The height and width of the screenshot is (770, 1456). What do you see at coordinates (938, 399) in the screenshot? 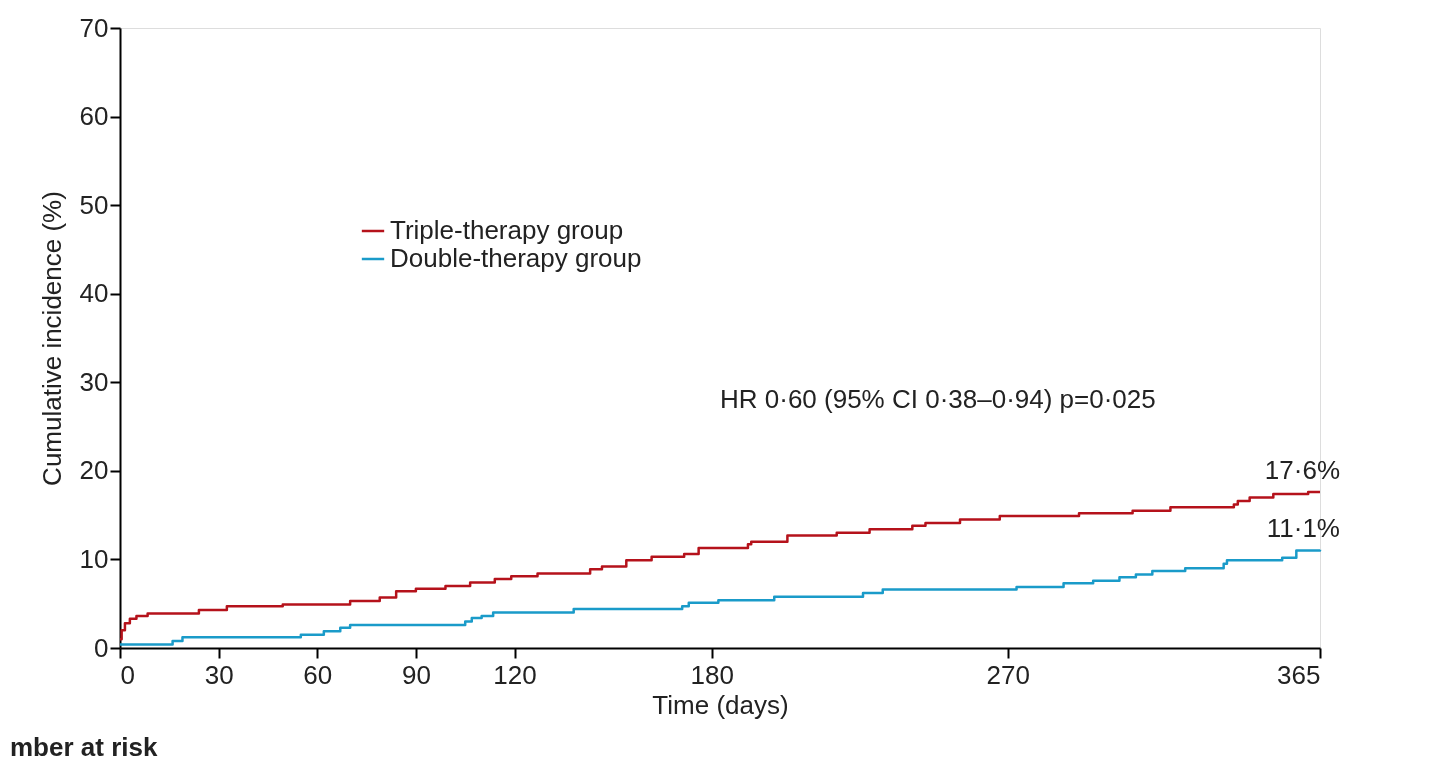
I see `annotation: HR 0·60 (95% CI 0·38–0·94) p=0·025` at bounding box center [938, 399].